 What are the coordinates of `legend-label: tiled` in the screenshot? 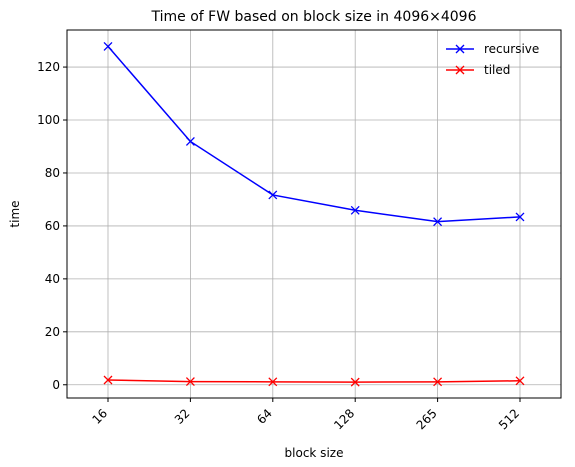 It's located at (497, 70).